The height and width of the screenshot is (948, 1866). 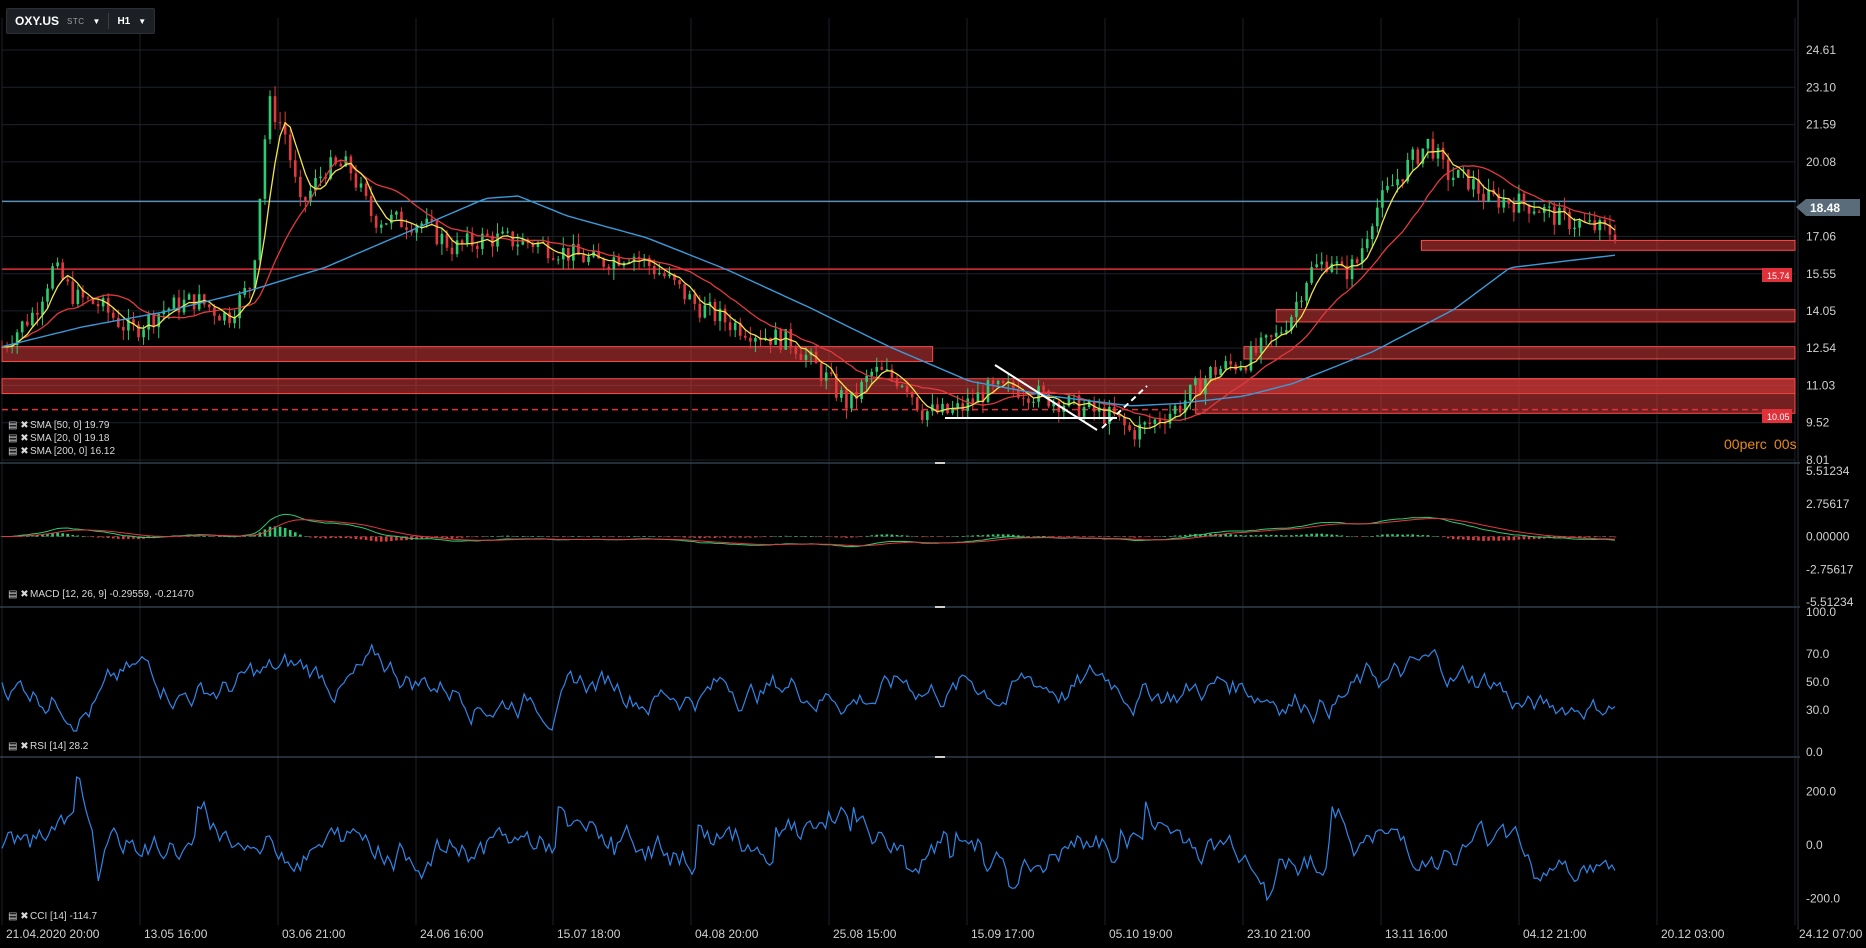 I want to click on sr-zone, so click(x=1608, y=245).